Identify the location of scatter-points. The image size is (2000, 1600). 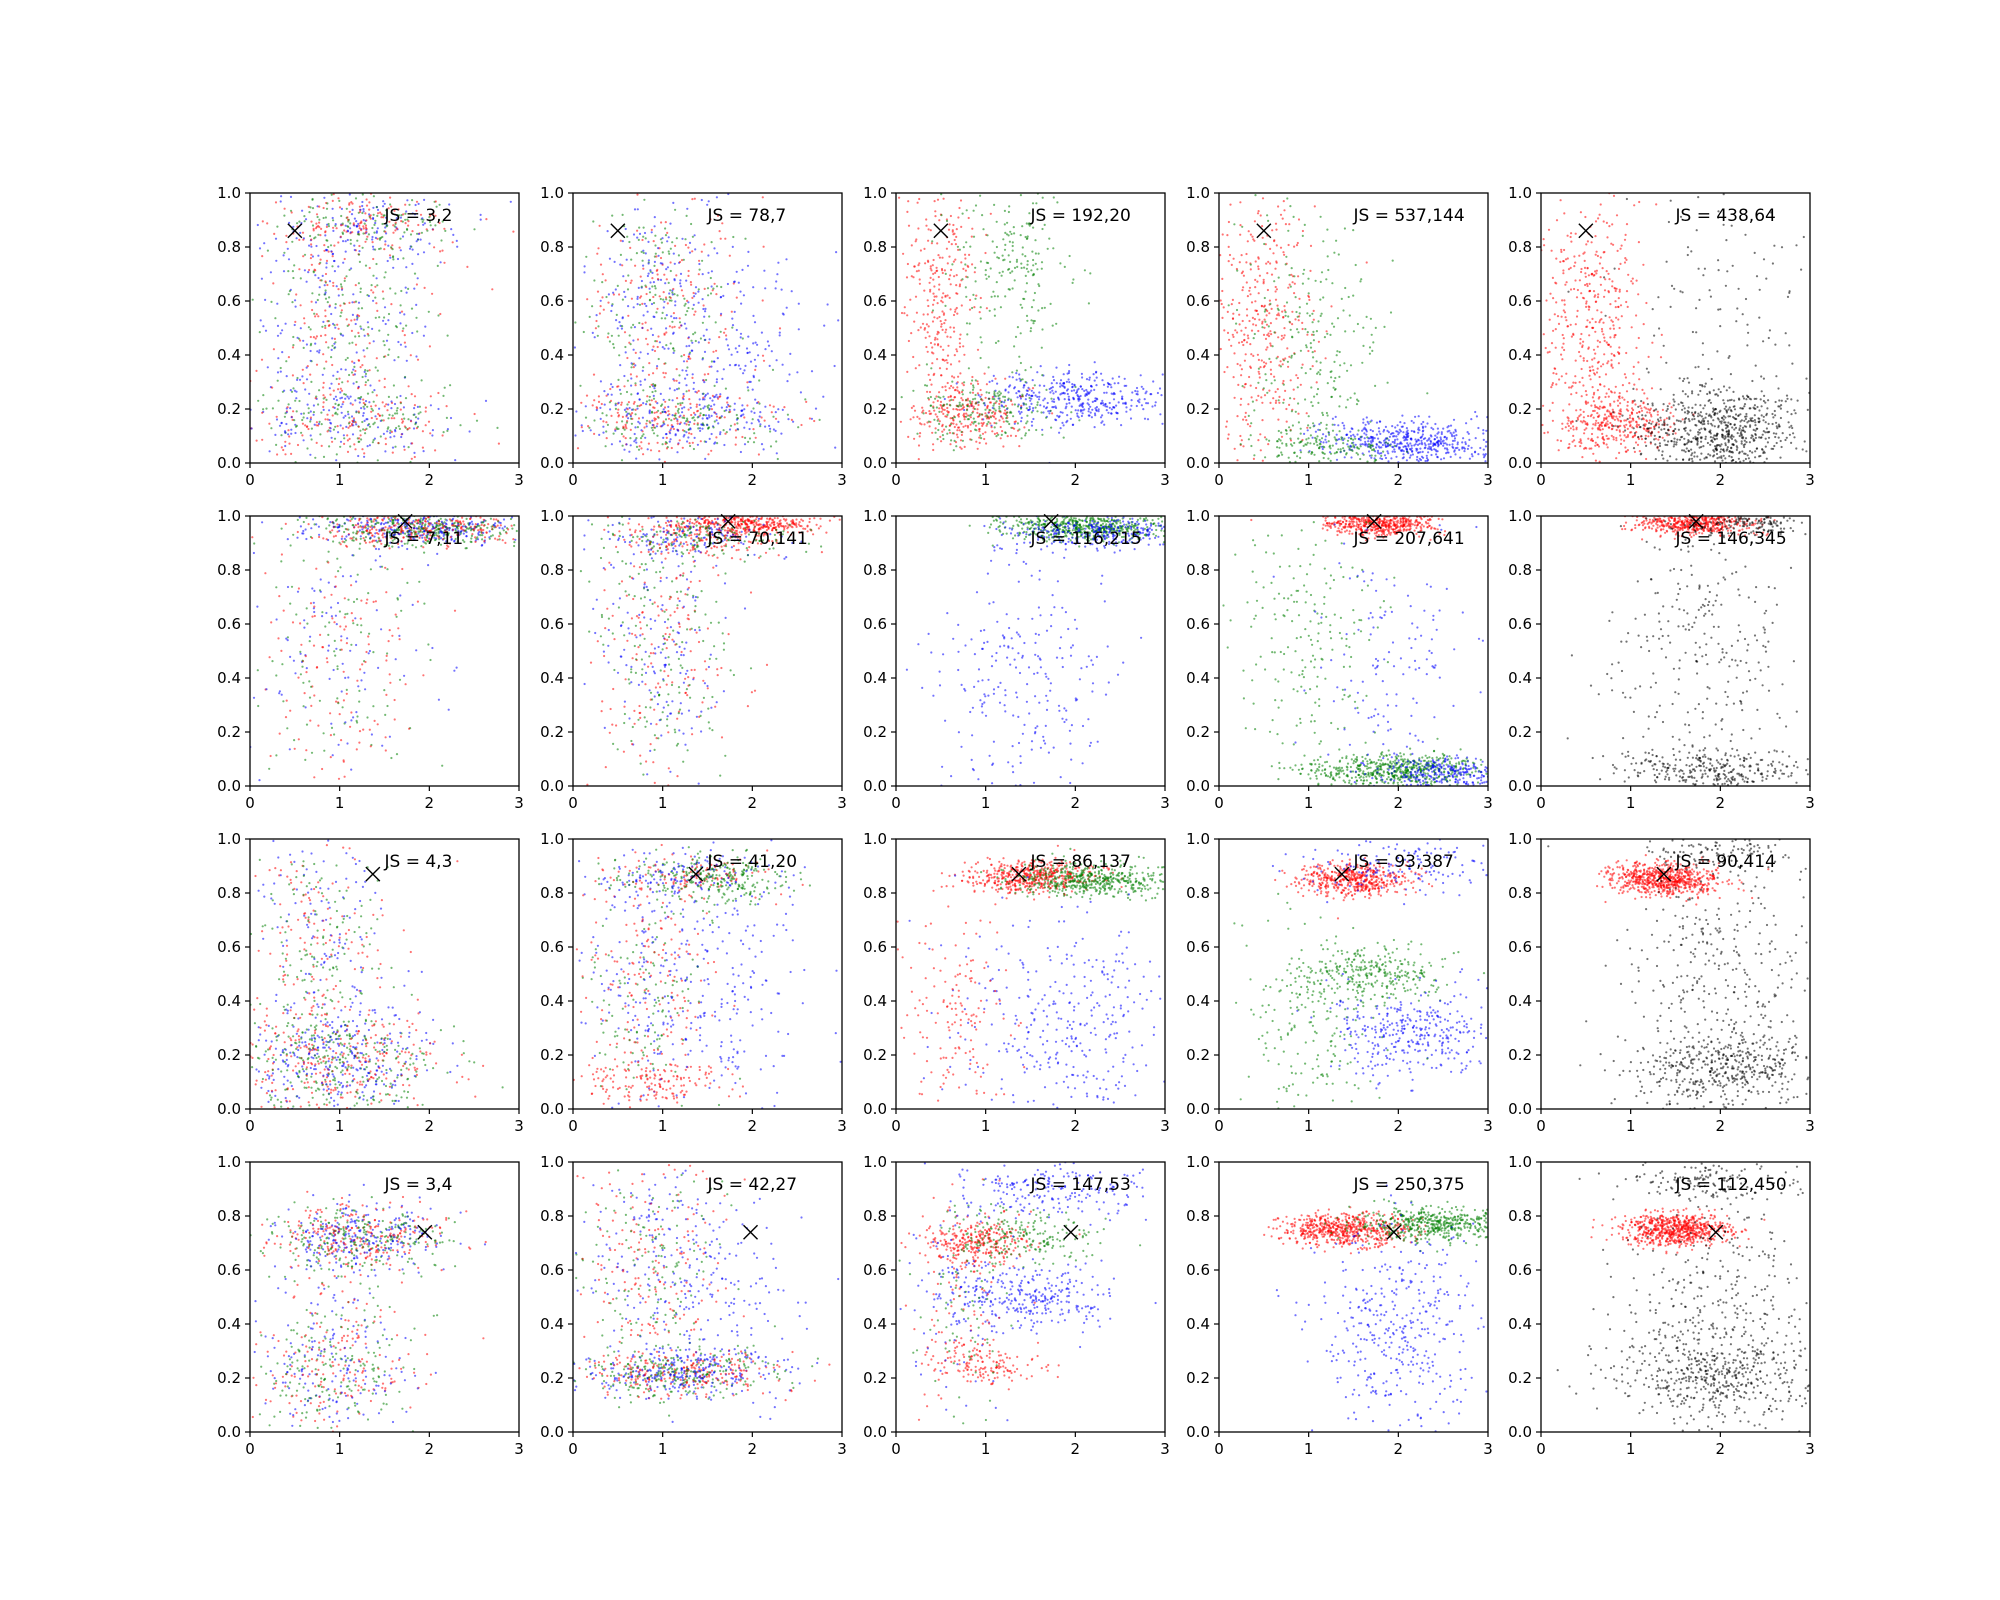
(1031, 328).